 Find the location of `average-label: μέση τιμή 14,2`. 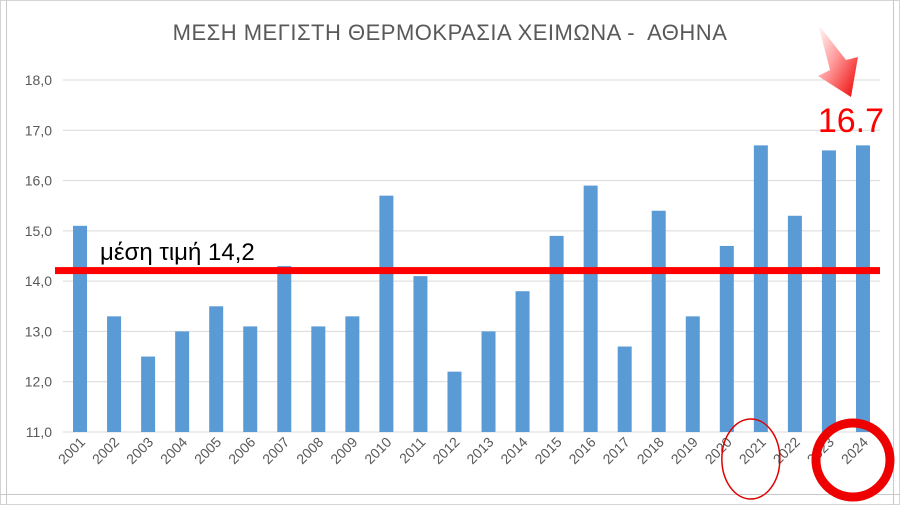

average-label: μέση τιμή 14,2 is located at coordinates (177, 252).